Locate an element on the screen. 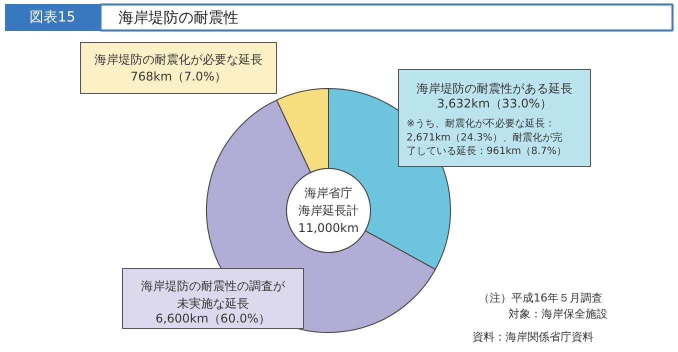  text: 海岸省庁海岸延長計11,000km is located at coordinates (328, 210).